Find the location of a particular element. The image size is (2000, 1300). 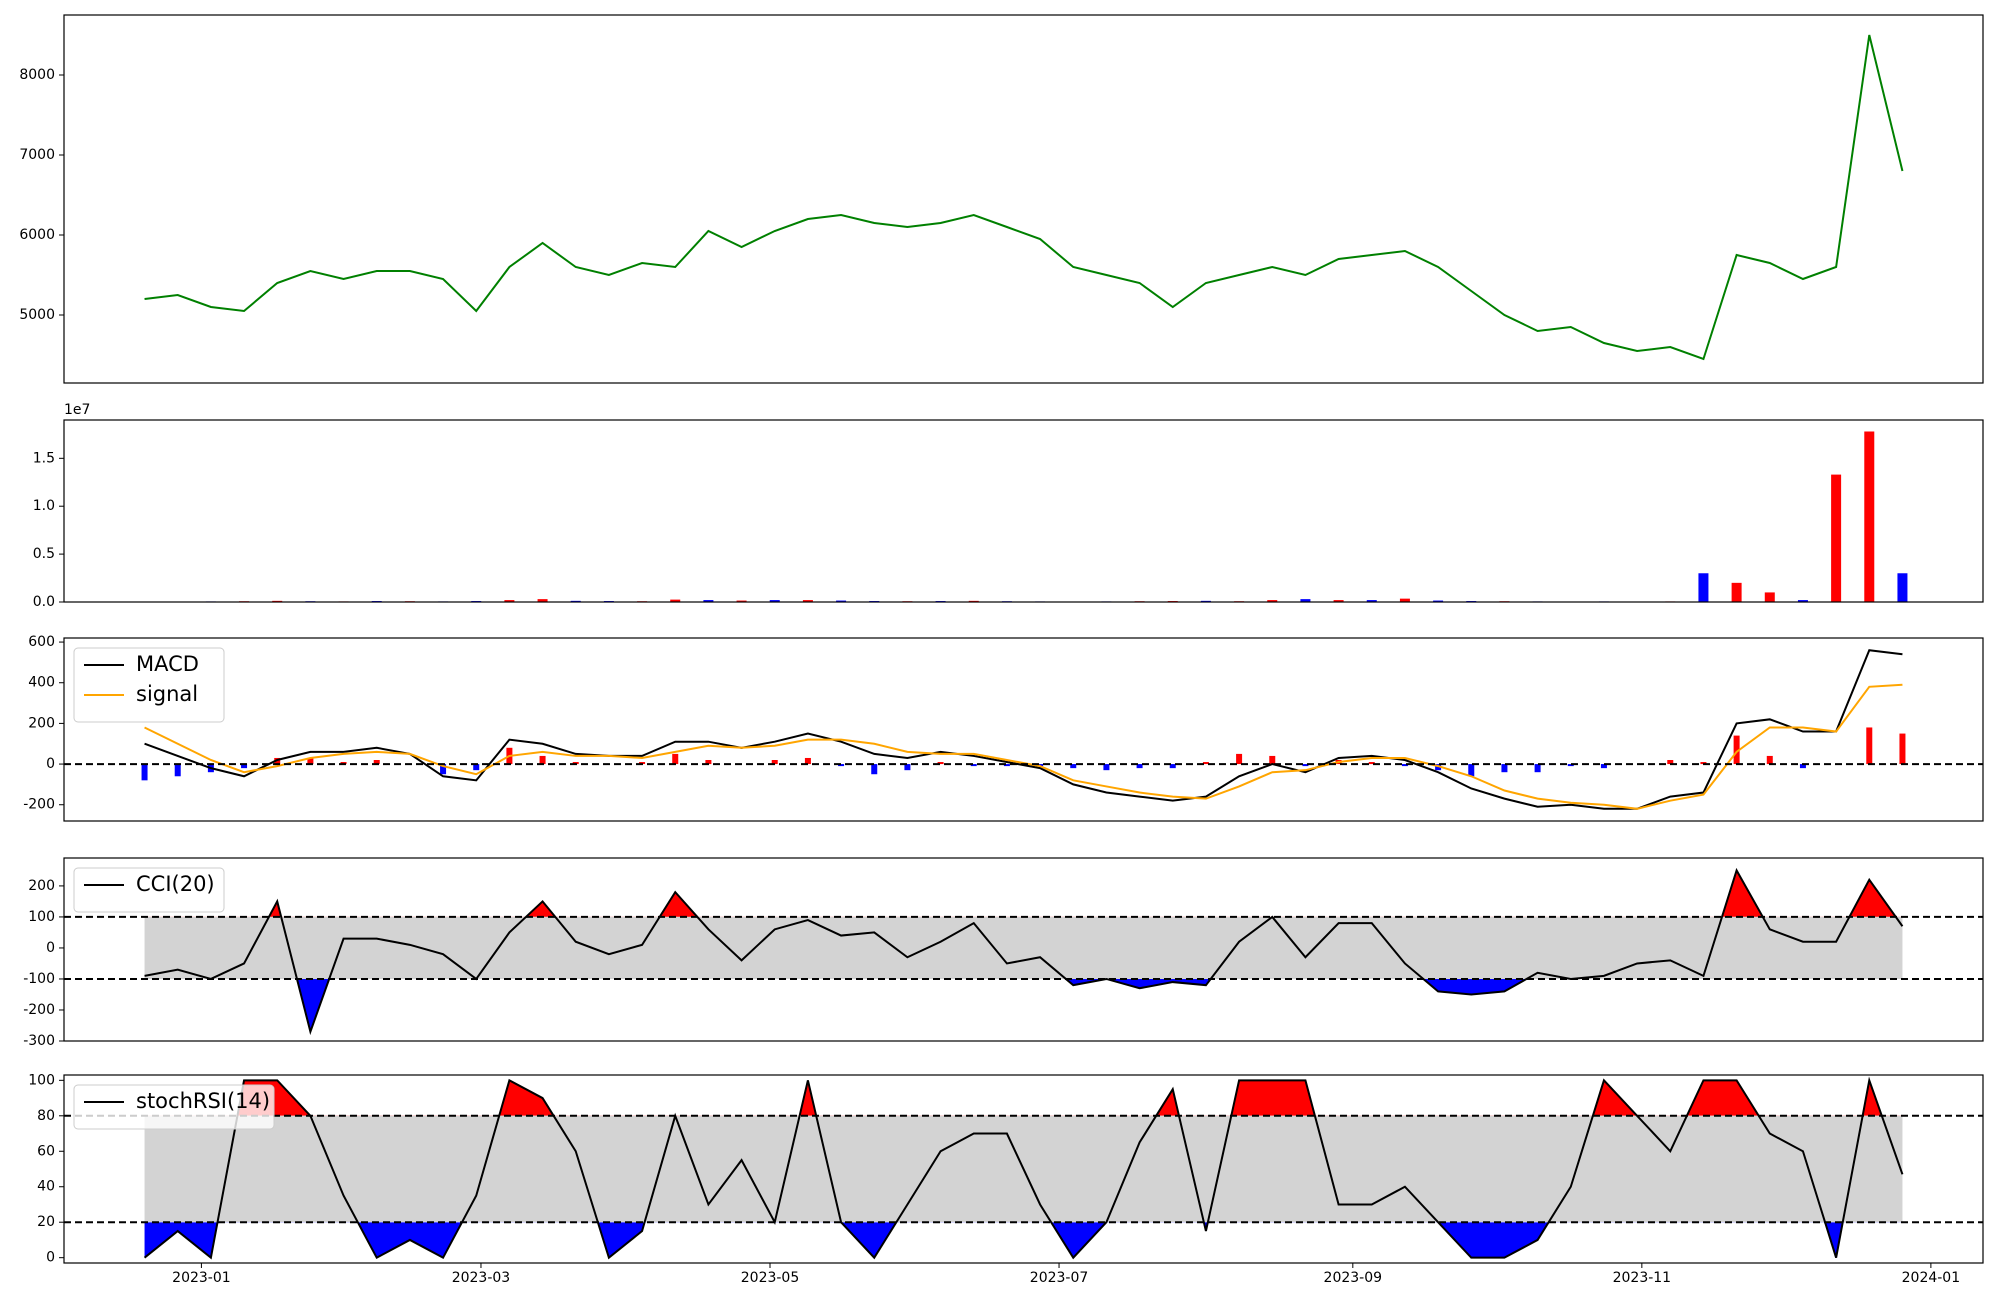

x-tick-label: 2023-11 is located at coordinates (1642, 1278).